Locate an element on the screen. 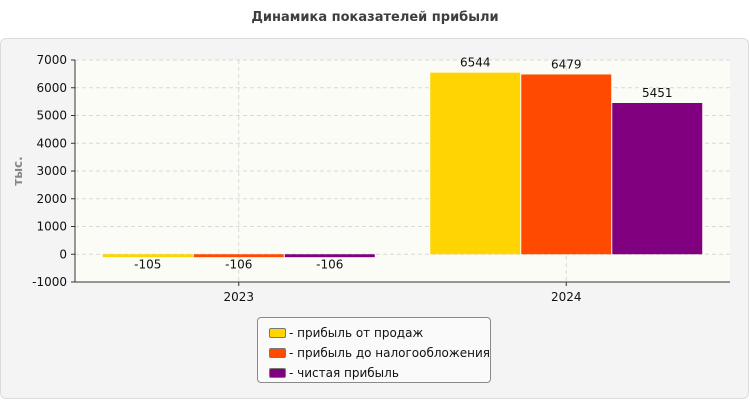  x-tick-label: 2023 is located at coordinates (238, 297).